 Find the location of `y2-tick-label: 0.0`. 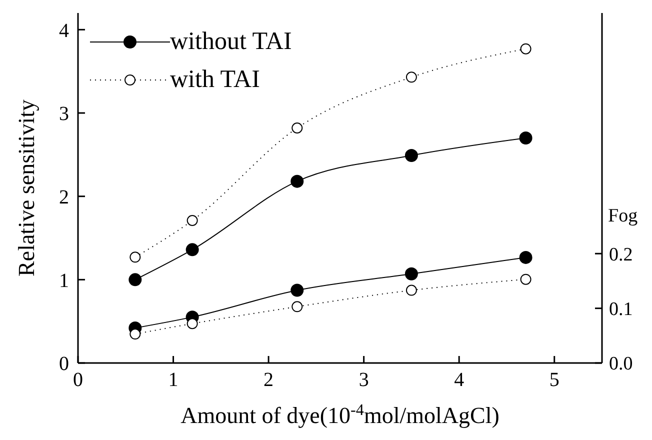

y2-tick-label: 0.0 is located at coordinates (621, 364).